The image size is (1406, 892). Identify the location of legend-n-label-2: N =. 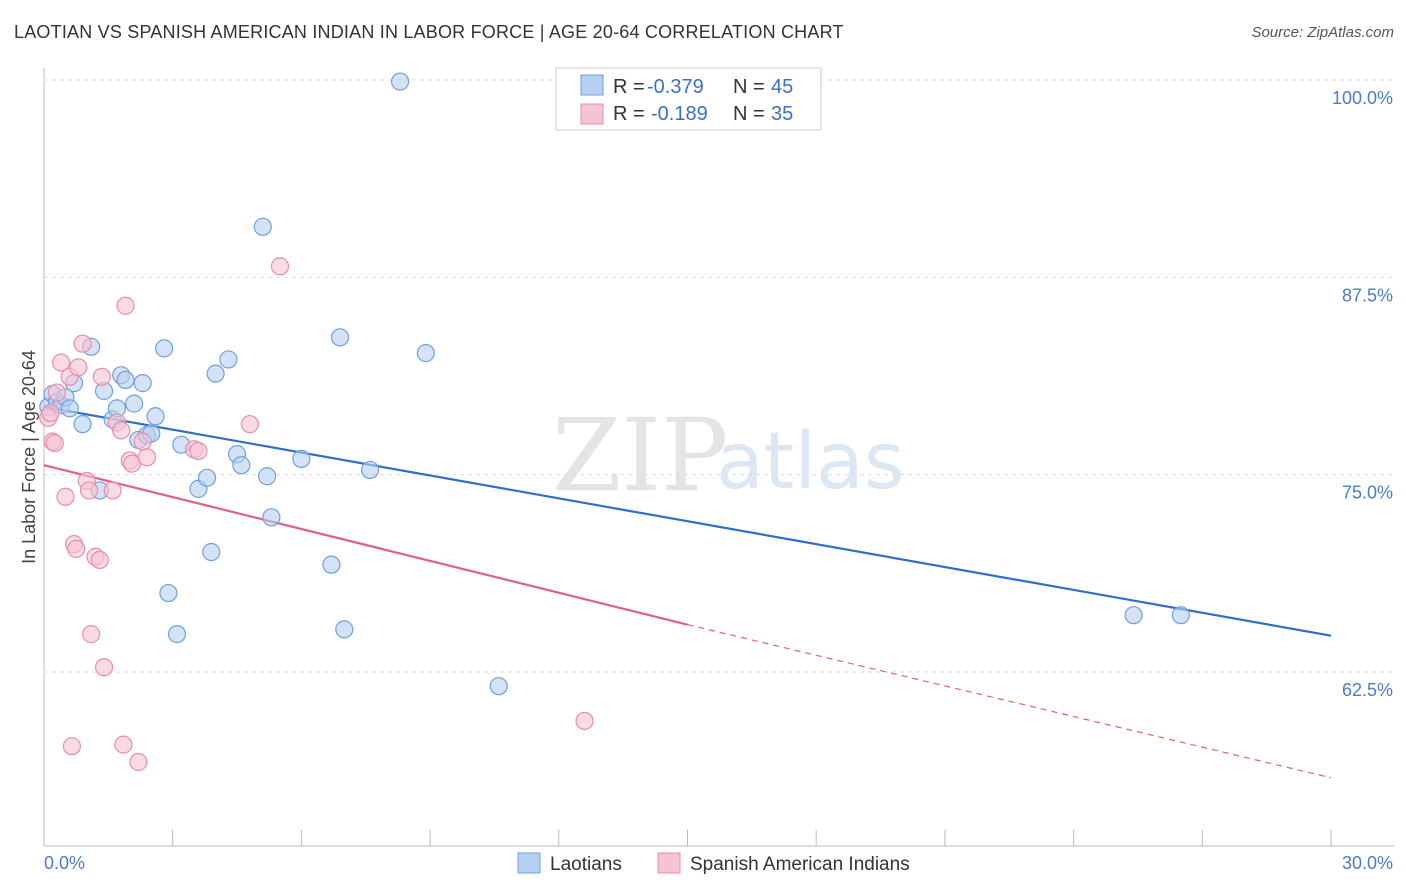
(749, 114).